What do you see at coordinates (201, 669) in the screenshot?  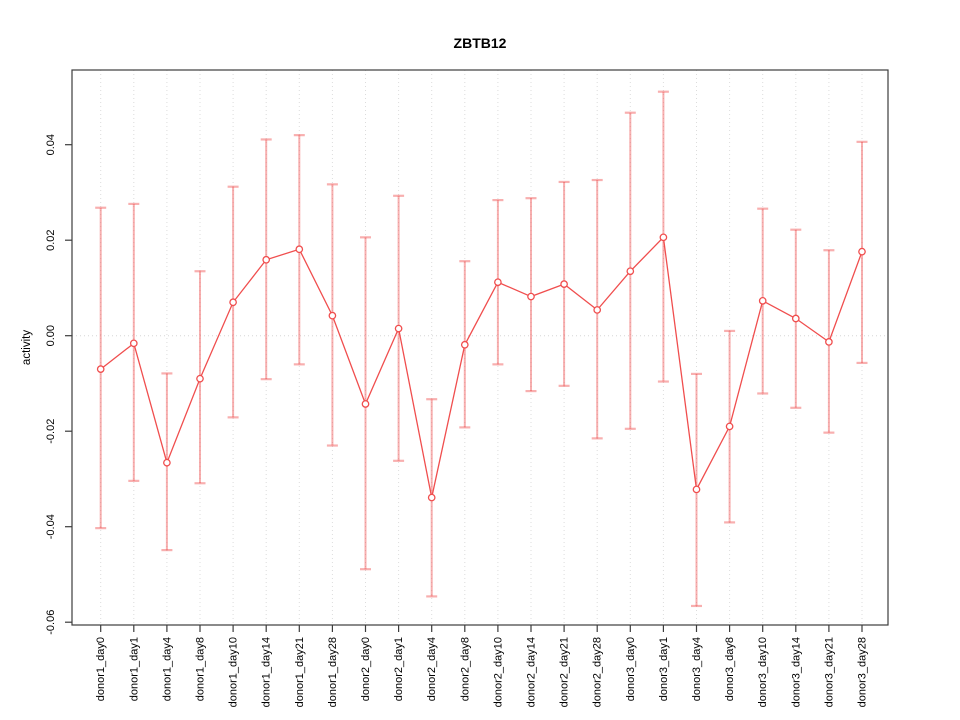 I see `x-tick-label: donor1_day8` at bounding box center [201, 669].